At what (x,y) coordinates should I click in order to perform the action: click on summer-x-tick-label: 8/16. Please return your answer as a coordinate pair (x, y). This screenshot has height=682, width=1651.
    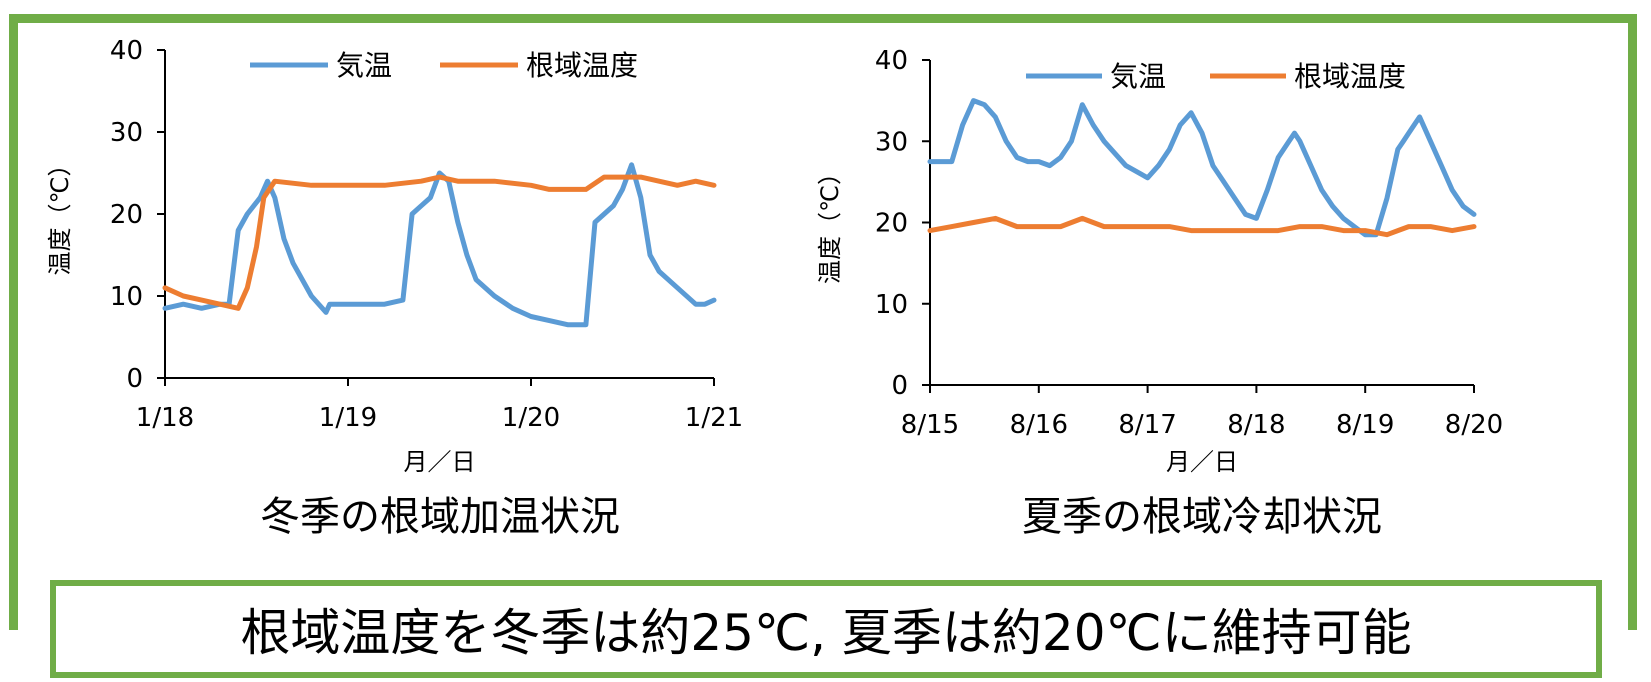
    Looking at the image, I should click on (1039, 425).